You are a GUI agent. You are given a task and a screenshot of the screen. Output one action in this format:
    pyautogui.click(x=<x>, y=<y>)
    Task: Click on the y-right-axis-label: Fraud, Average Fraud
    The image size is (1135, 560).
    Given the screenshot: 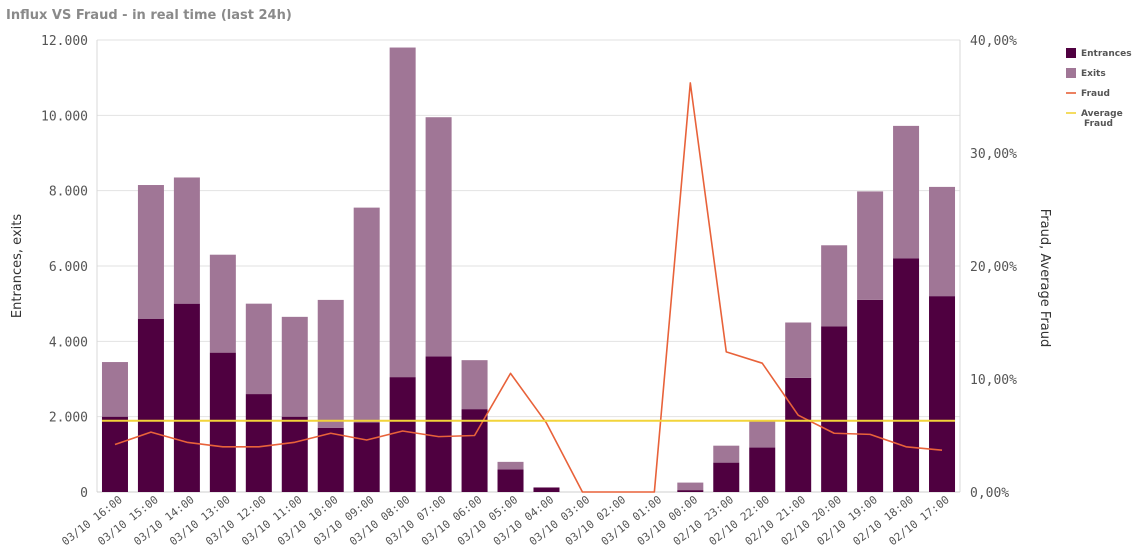 What is the action you would take?
    pyautogui.click(x=1044, y=278)
    